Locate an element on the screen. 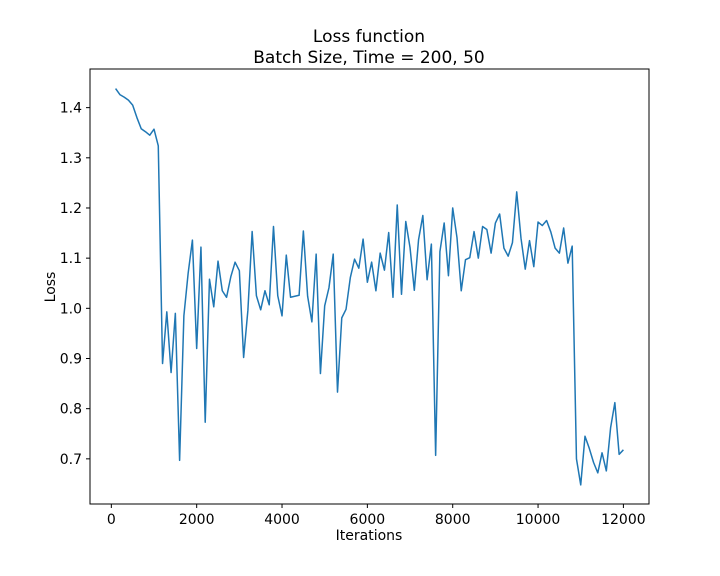  x-axis: 0 2000 4000 6000 8000 10000 12000 is located at coordinates (376, 516).